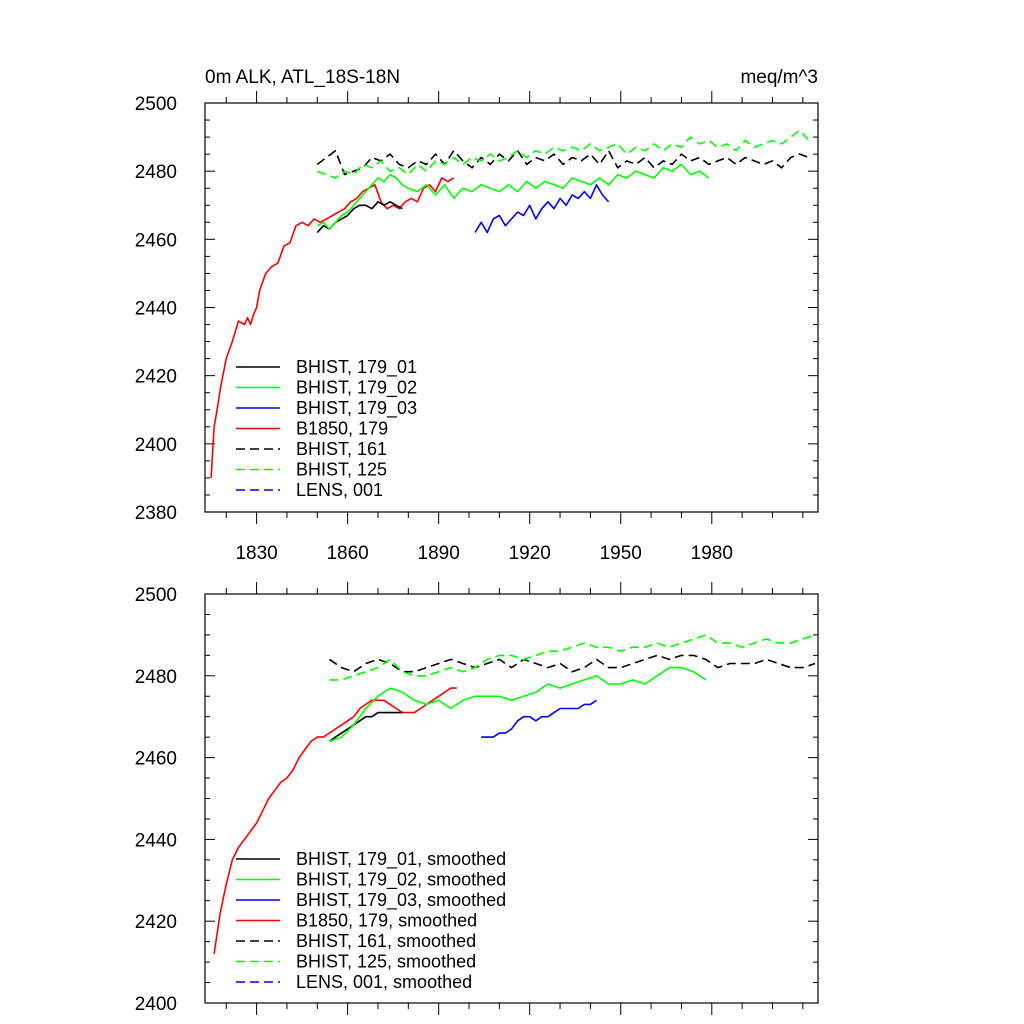  Describe the element at coordinates (439, 553) in the screenshot. I see `x-tick-label: 1890` at that location.